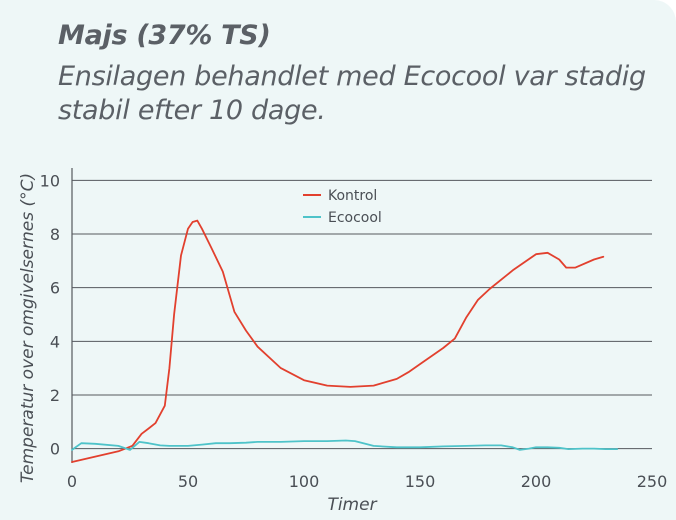 The width and height of the screenshot is (676, 520). Describe the element at coordinates (367, 481) in the screenshot. I see `x-tick-labels: 0 50 100 150 200 250` at that location.